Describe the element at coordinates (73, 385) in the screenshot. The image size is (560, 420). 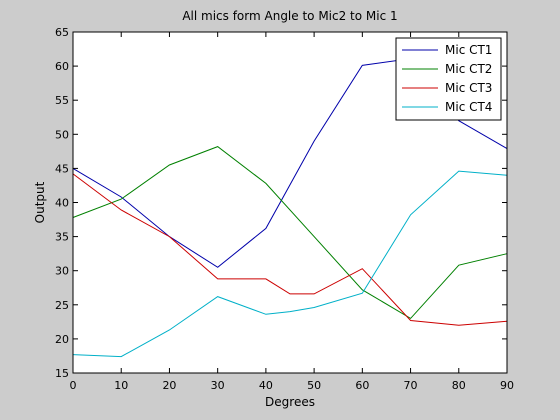
I see `x-tick-label: 0` at that location.